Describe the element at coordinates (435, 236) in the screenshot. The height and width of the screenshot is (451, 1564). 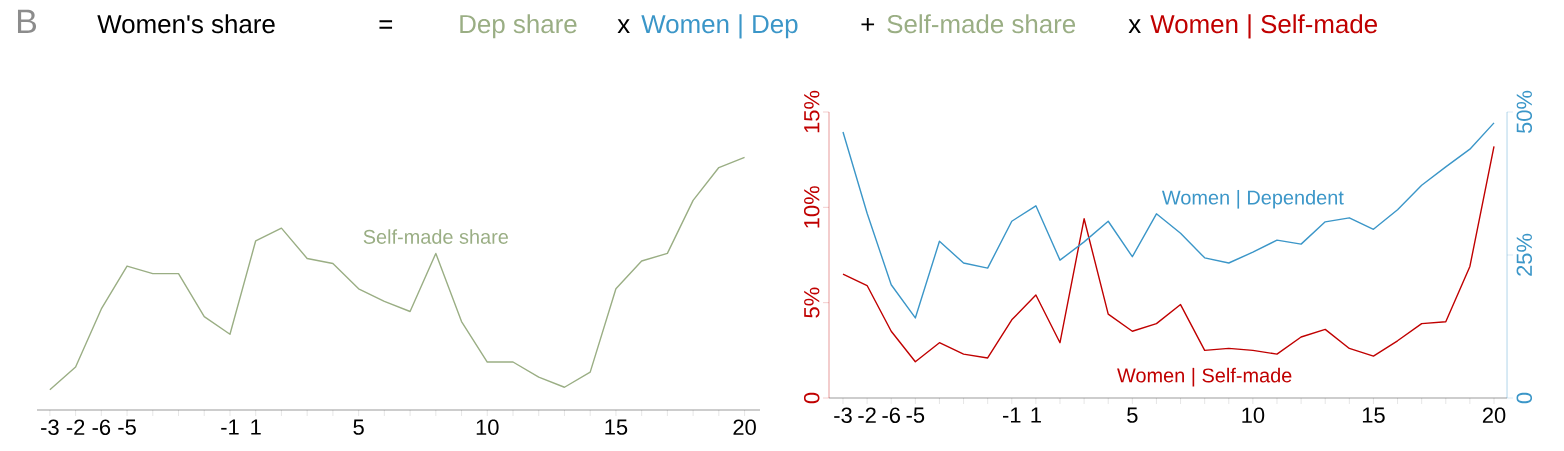
I see `series-label: Self-made share` at that location.